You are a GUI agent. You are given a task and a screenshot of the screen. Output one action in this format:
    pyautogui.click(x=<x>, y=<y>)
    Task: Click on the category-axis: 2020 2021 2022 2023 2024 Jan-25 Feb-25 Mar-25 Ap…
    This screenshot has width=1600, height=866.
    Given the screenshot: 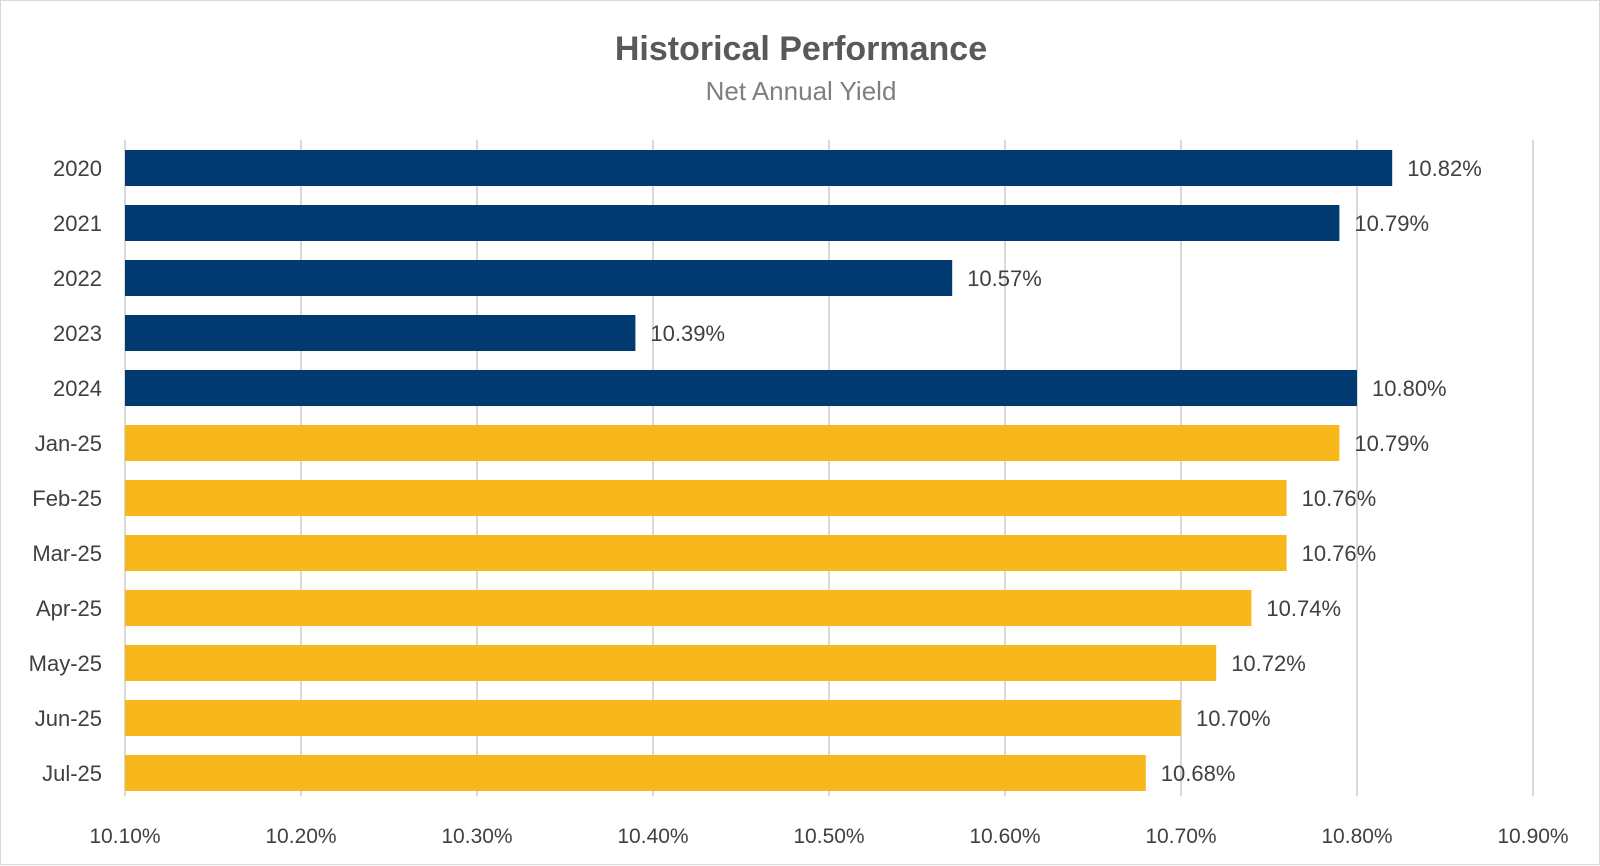 What is the action you would take?
    pyautogui.click(x=65, y=471)
    